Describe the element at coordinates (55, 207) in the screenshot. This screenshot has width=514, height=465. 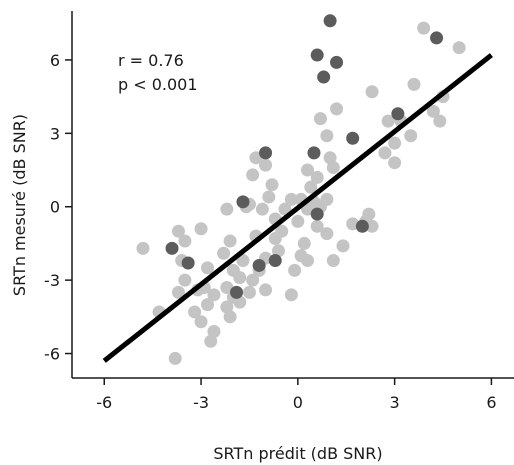
I see `y-tick-label: 0` at that location.